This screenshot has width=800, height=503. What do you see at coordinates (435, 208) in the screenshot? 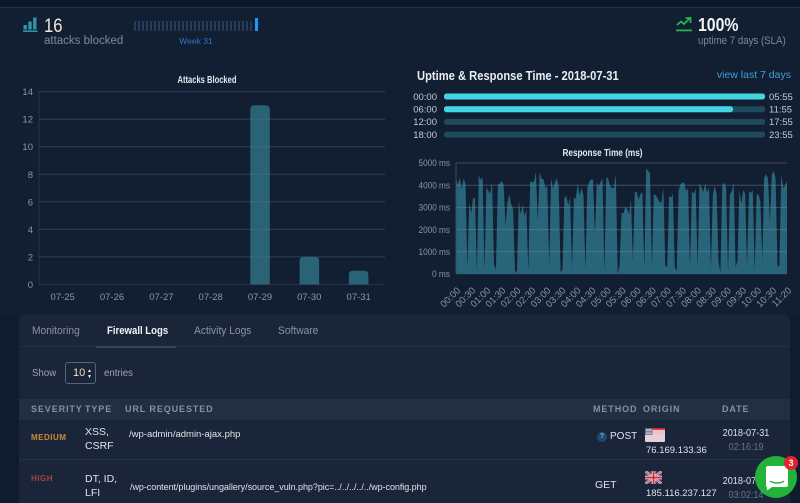
I see `svg-text: 3000 ms` at bounding box center [435, 208].